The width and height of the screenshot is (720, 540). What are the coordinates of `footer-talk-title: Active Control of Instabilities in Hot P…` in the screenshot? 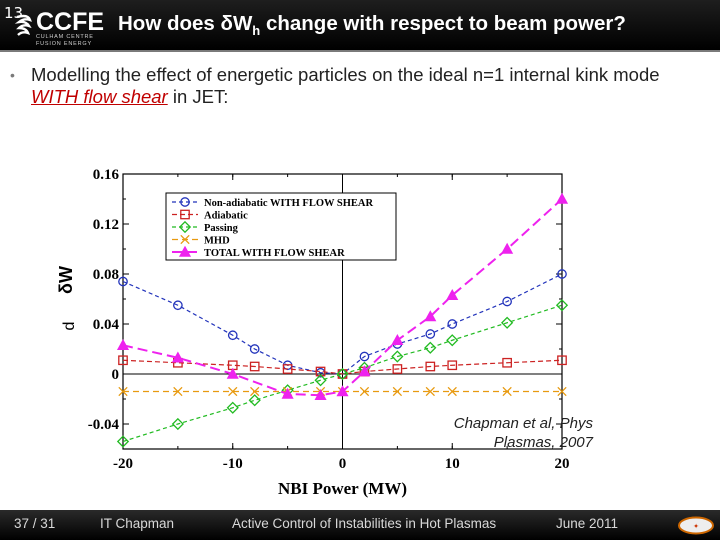 It's located at (364, 523).